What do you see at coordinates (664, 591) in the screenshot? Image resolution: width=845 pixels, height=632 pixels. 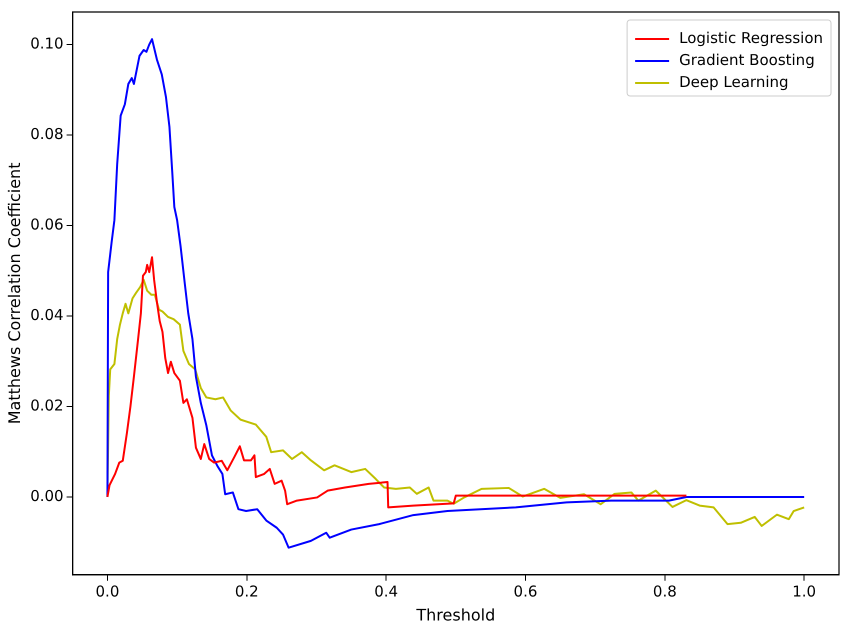 I see `x-tick-label: 0.8` at bounding box center [664, 591].